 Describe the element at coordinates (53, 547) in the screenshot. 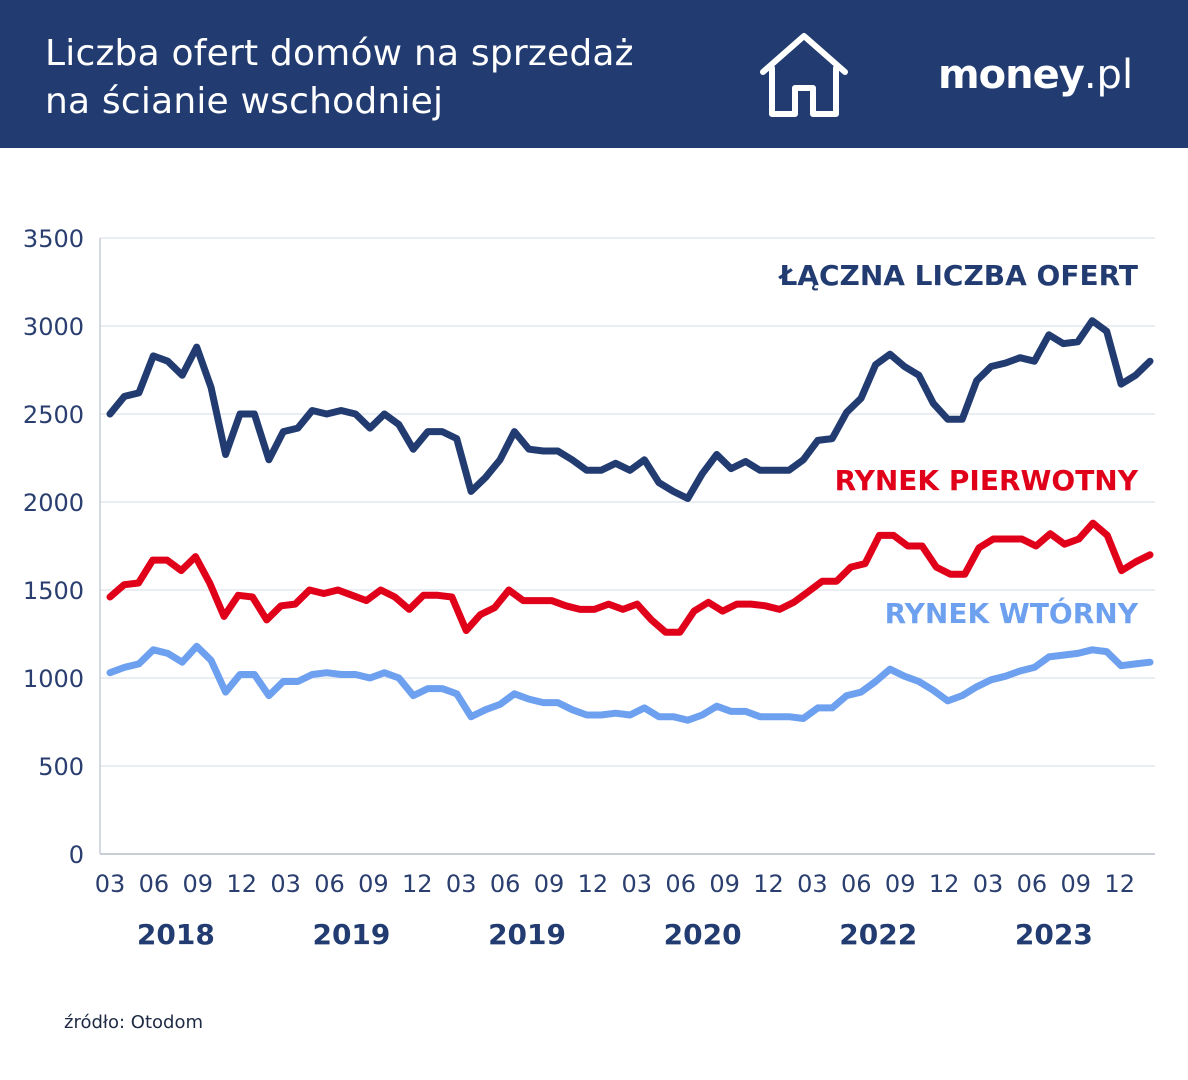

I see `y-axis: 0 500 1000 1500 2000 2500 3000 3500` at that location.